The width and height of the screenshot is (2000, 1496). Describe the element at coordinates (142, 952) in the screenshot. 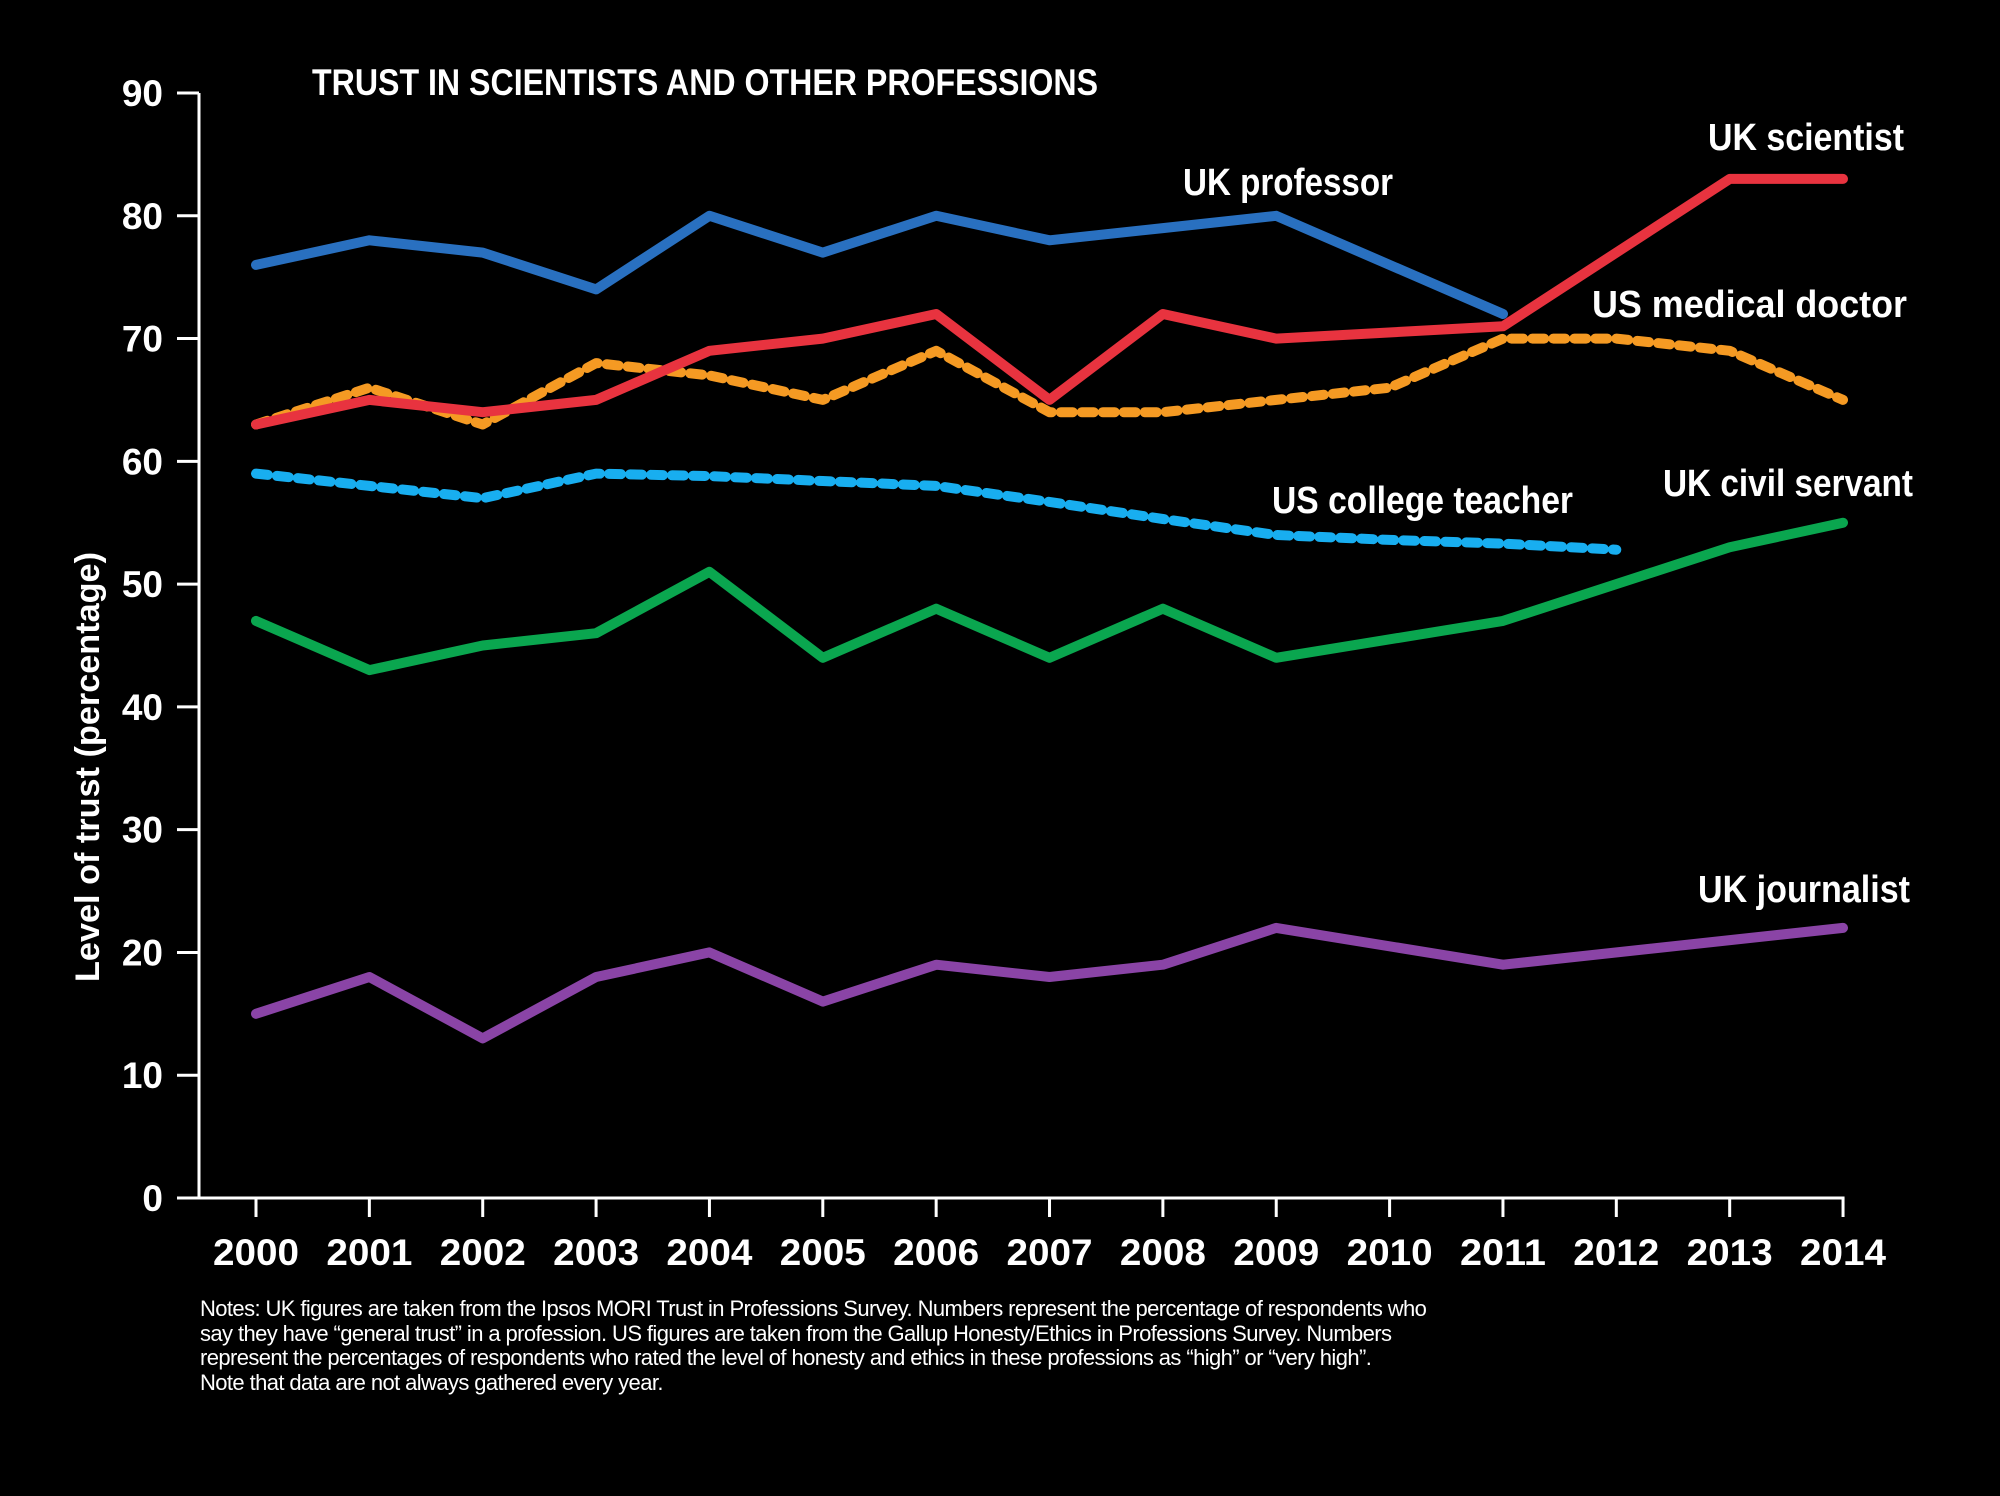

I see `y-tick-label: 20` at that location.